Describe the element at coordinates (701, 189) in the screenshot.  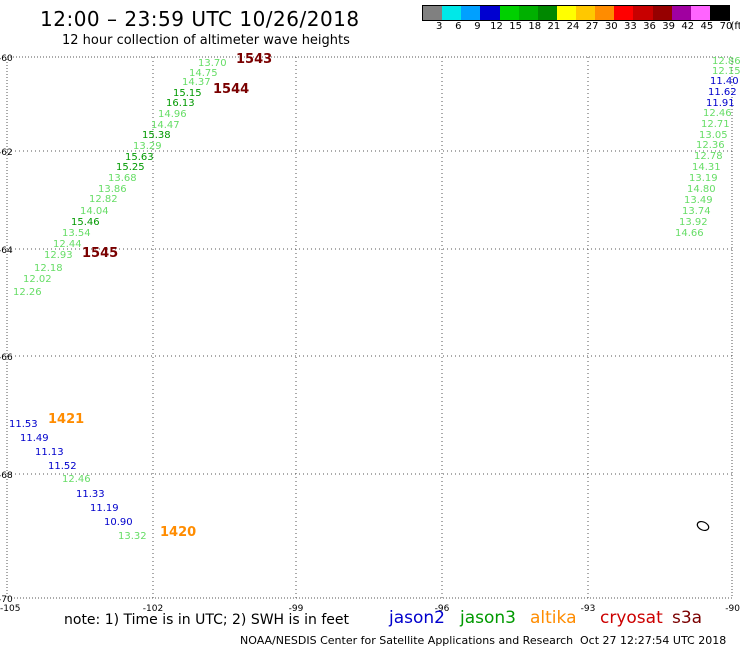
I see `wave-height-label: 14.80` at that location.